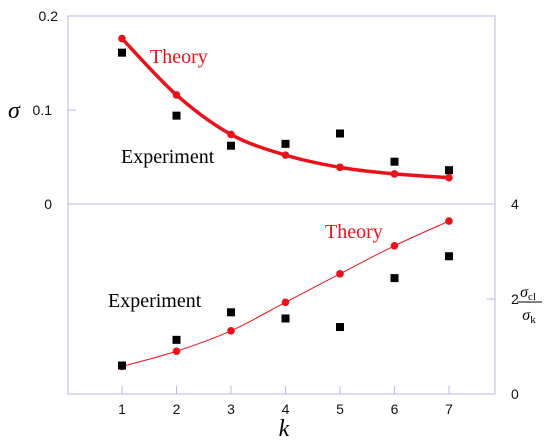  I want to click on bottom-experiment-annotation: Experiment, so click(155, 301).